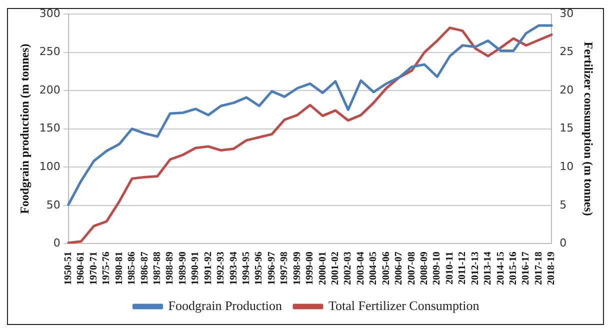 The height and width of the screenshot is (331, 613). Describe the element at coordinates (234, 269) in the screenshot. I see `x-tick-label: 1993-94` at that location.